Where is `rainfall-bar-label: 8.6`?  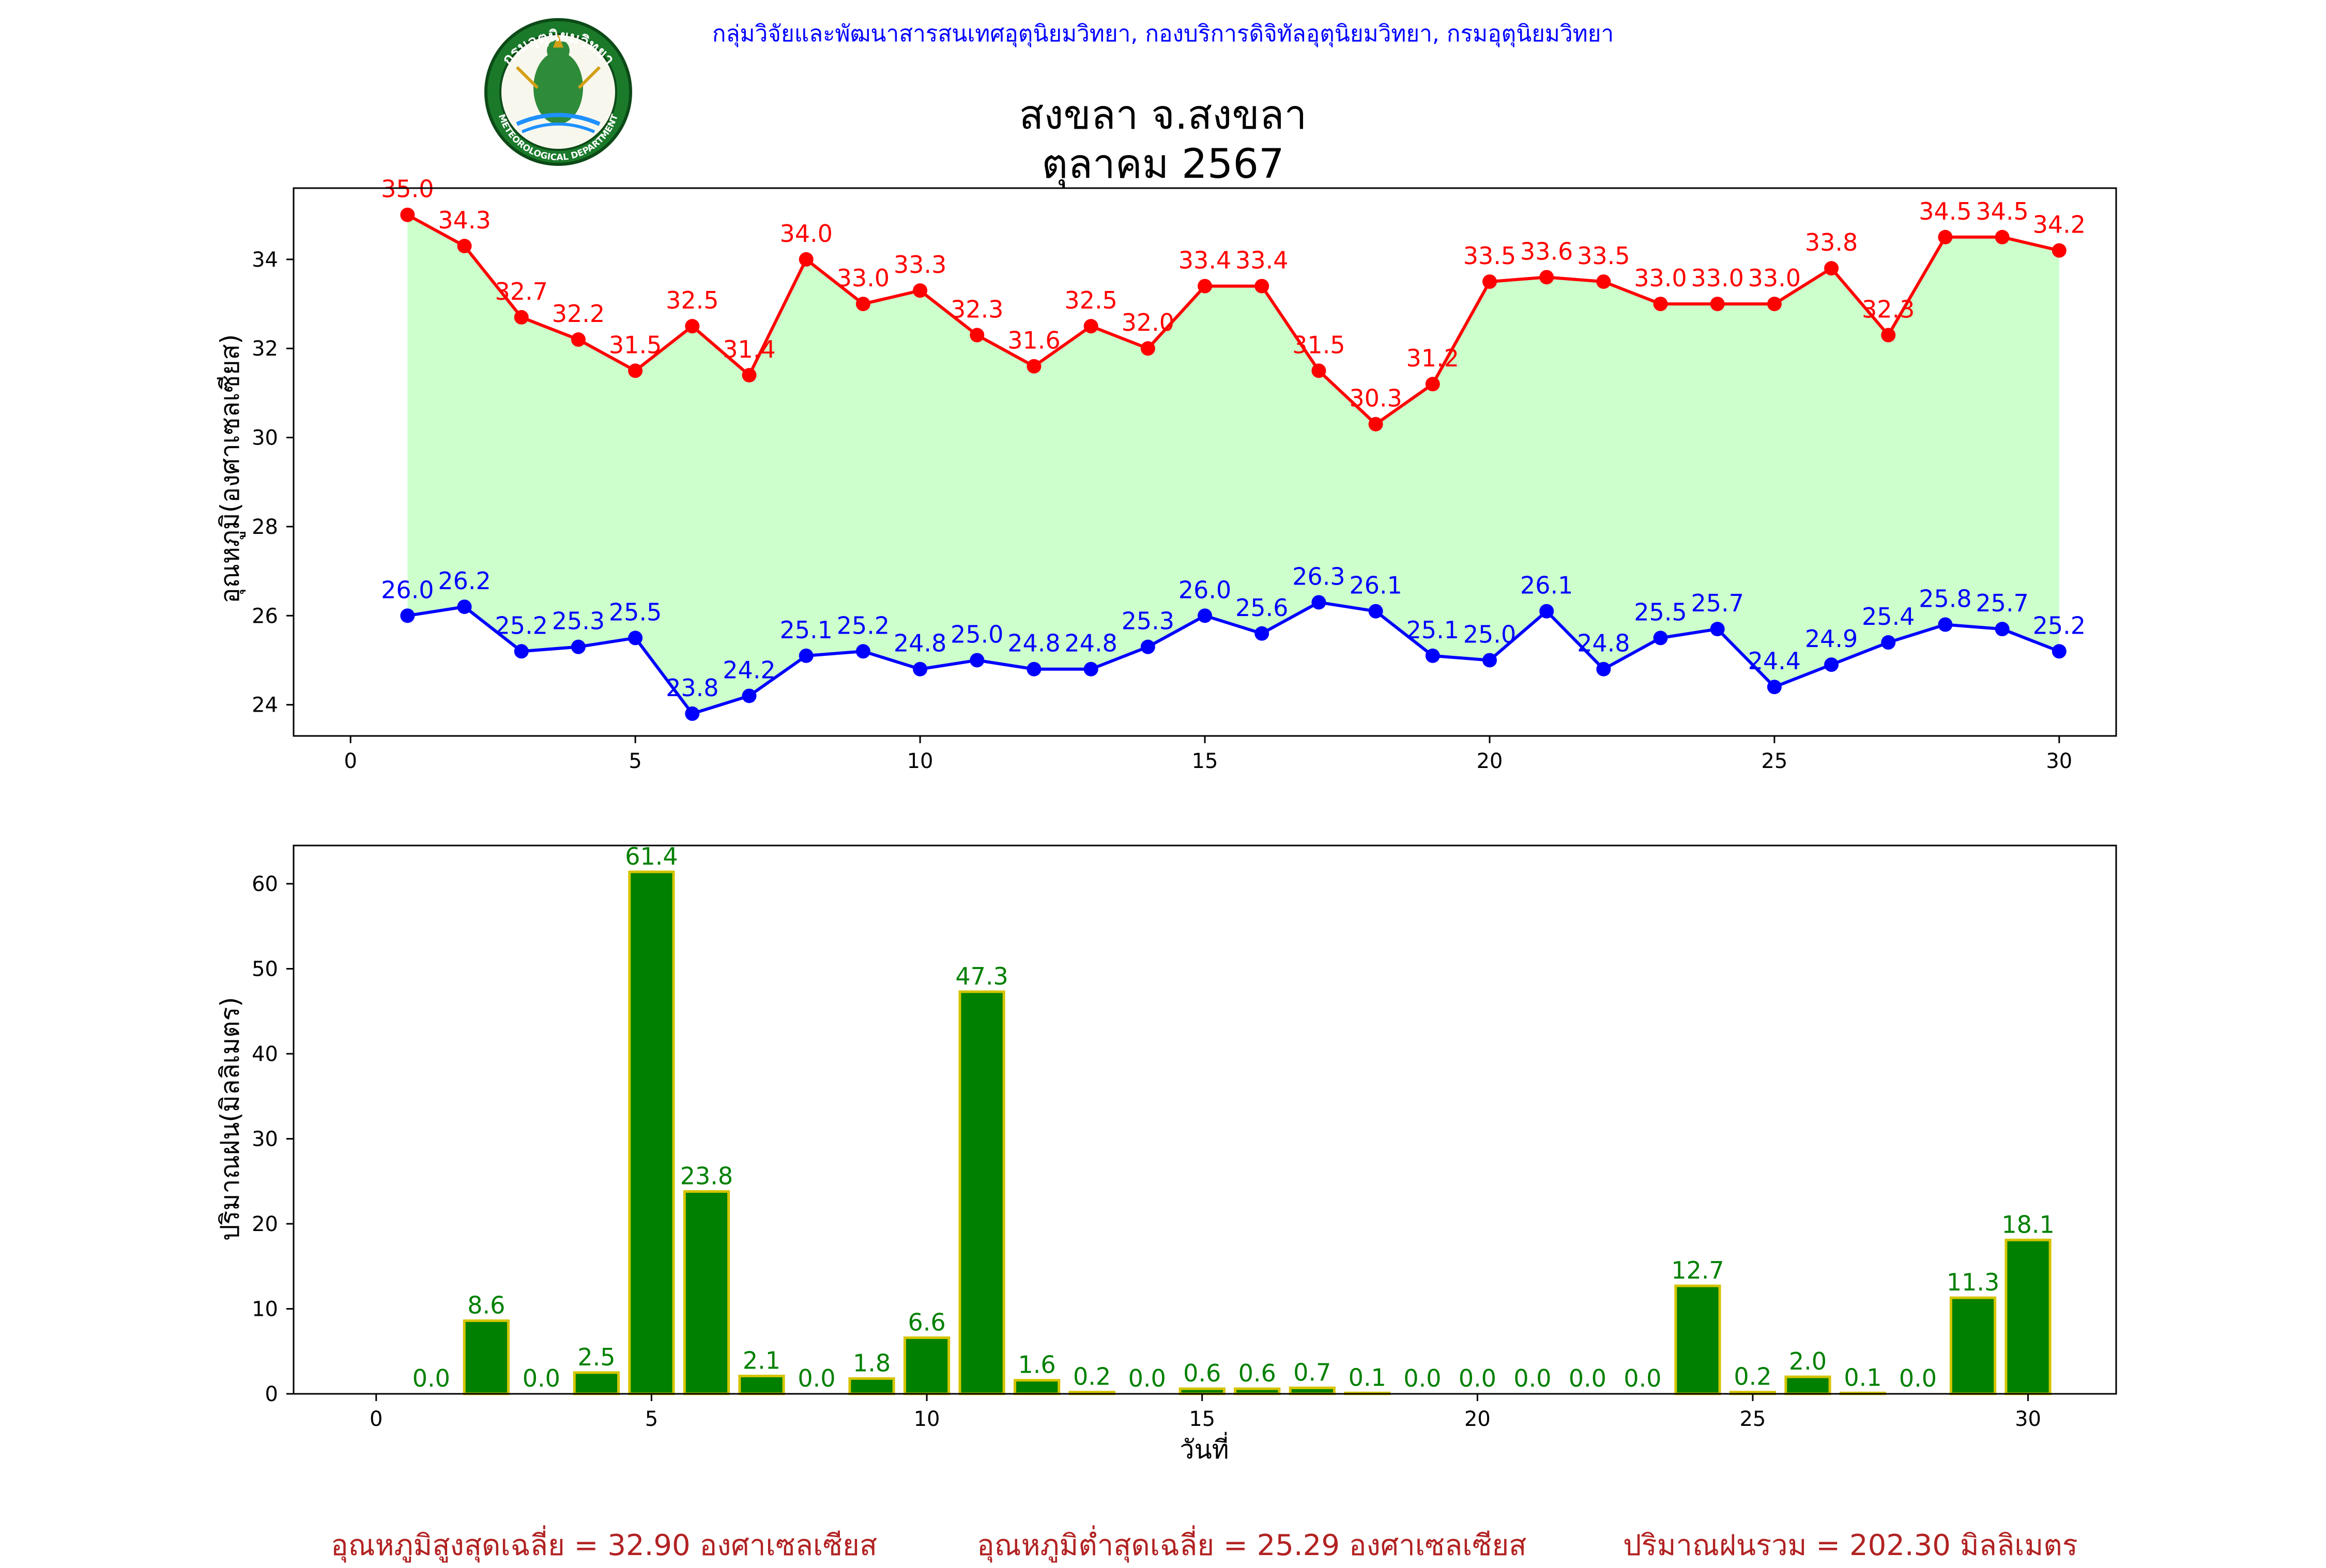
rainfall-bar-label: 8.6 is located at coordinates (486, 1305).